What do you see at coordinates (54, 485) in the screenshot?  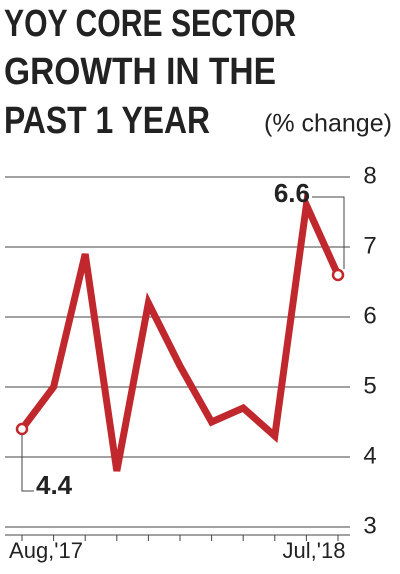 I see `value-label: 4.4` at bounding box center [54, 485].